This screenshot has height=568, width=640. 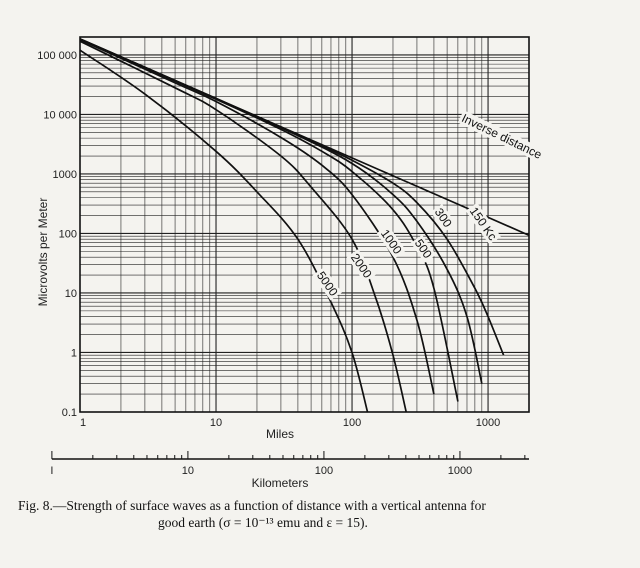 I want to click on curve-label-150-kc: 150 Kc, so click(x=483, y=223).